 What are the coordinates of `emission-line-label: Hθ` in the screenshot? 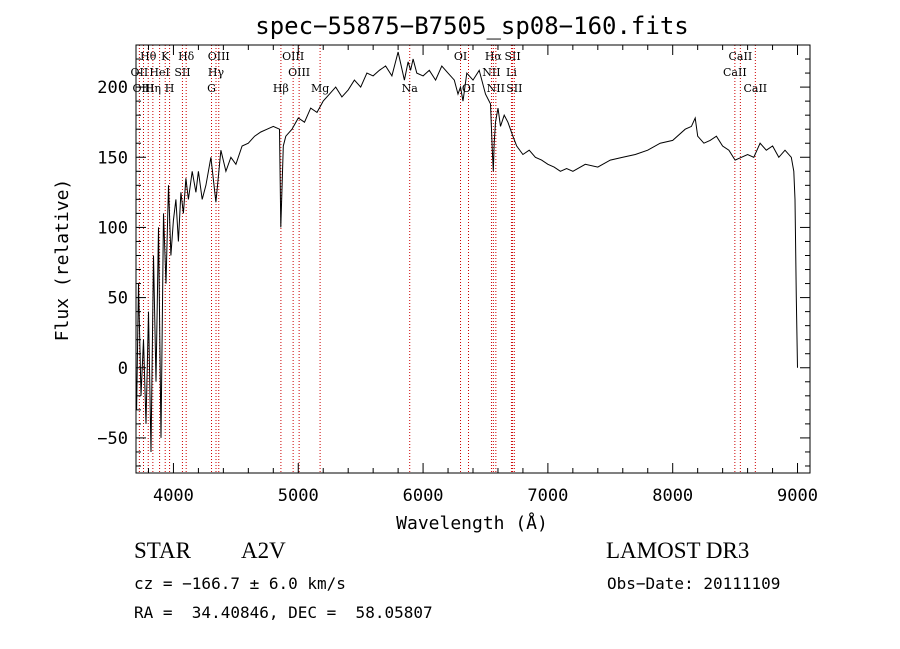 It's located at (148, 56).